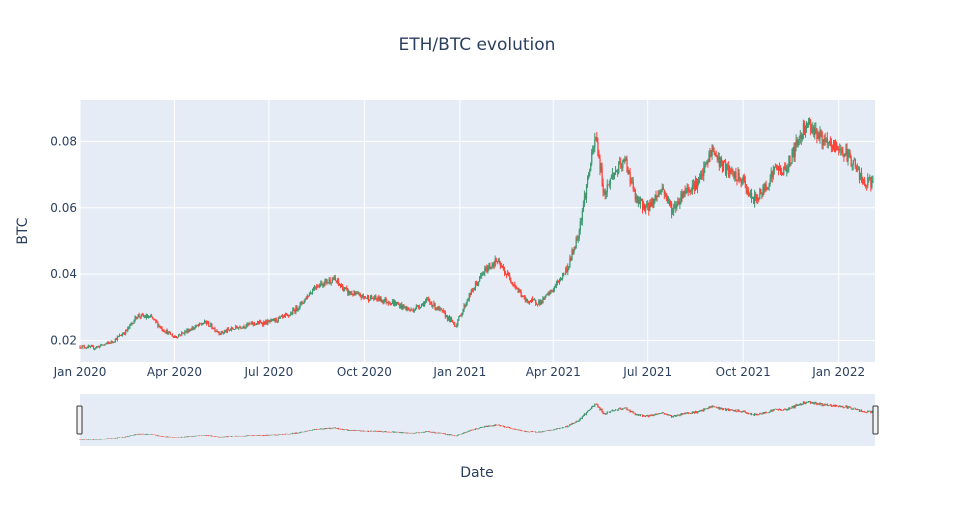 This screenshot has width=954, height=525. I want to click on range-slider, so click(477, 420).